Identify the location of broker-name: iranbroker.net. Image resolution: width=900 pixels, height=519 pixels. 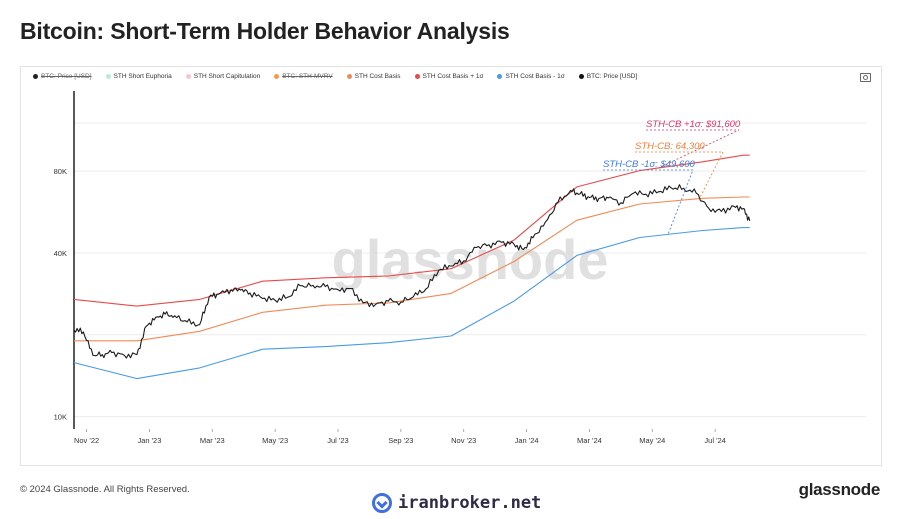
(470, 503).